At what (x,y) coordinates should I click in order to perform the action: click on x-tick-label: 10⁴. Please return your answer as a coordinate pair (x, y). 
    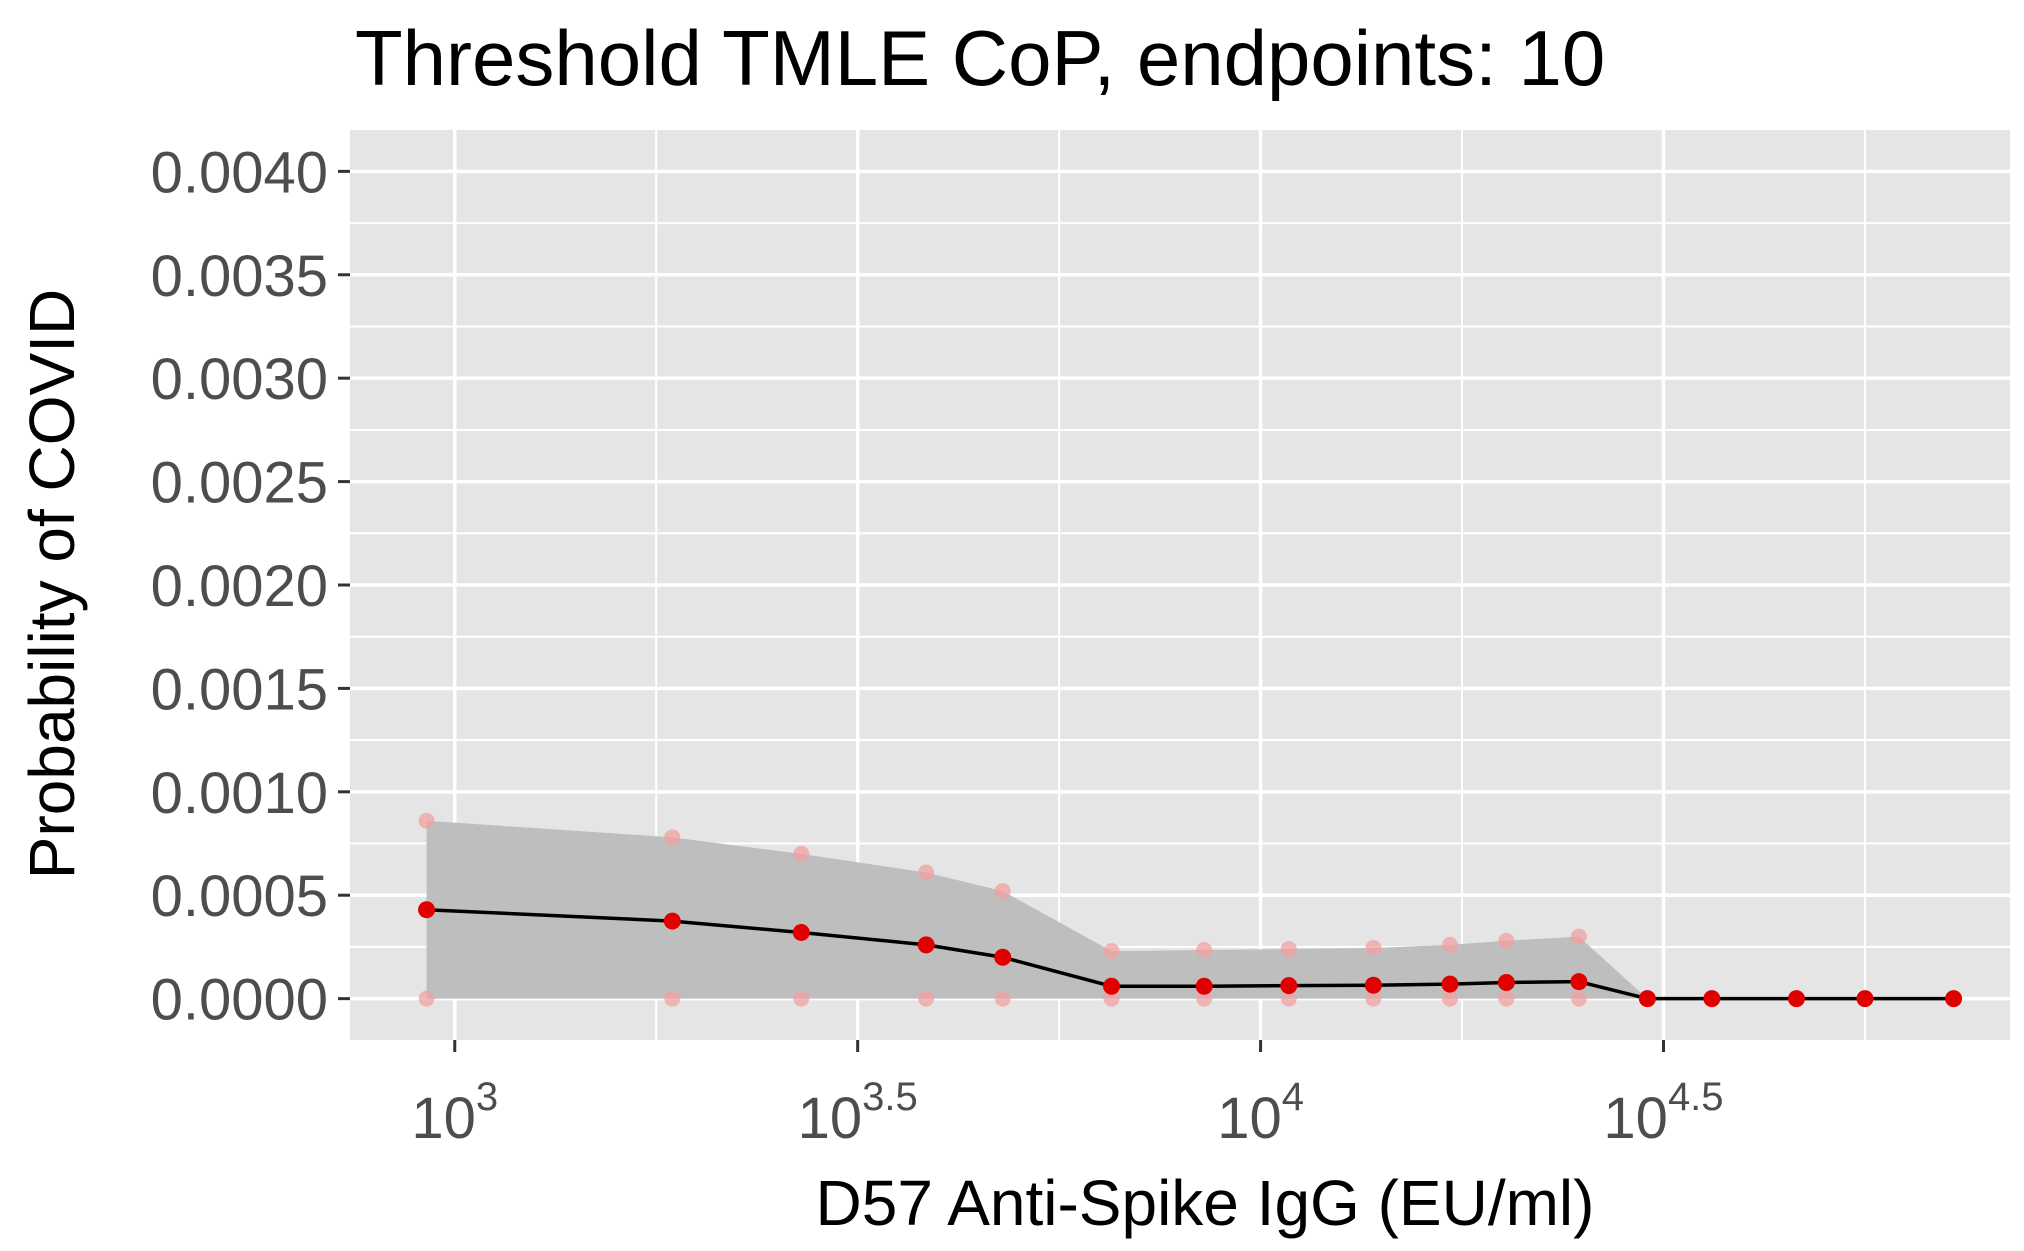
    Looking at the image, I should click on (1260, 1113).